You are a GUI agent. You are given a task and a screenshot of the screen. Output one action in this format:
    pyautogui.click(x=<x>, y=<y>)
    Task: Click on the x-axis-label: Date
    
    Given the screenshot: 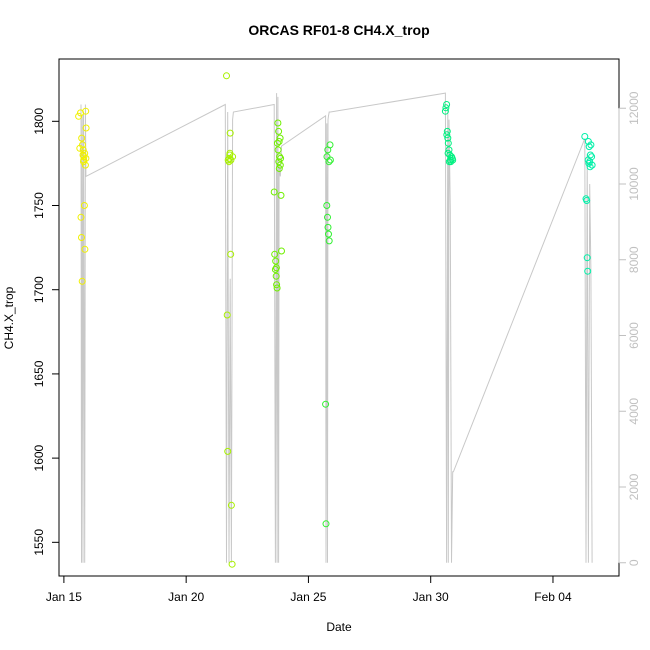 What is the action you would take?
    pyautogui.click(x=339, y=627)
    